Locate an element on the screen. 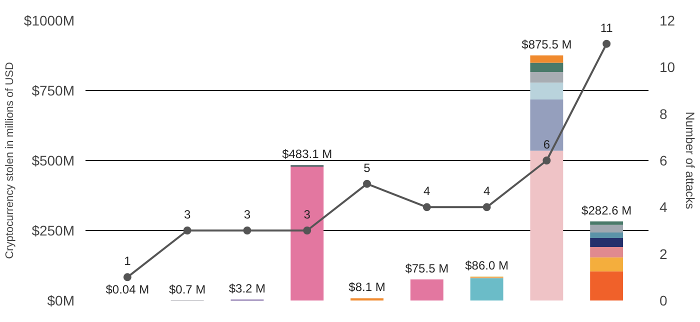 The image size is (700, 322). total-label: $0.04 M is located at coordinates (128, 289).